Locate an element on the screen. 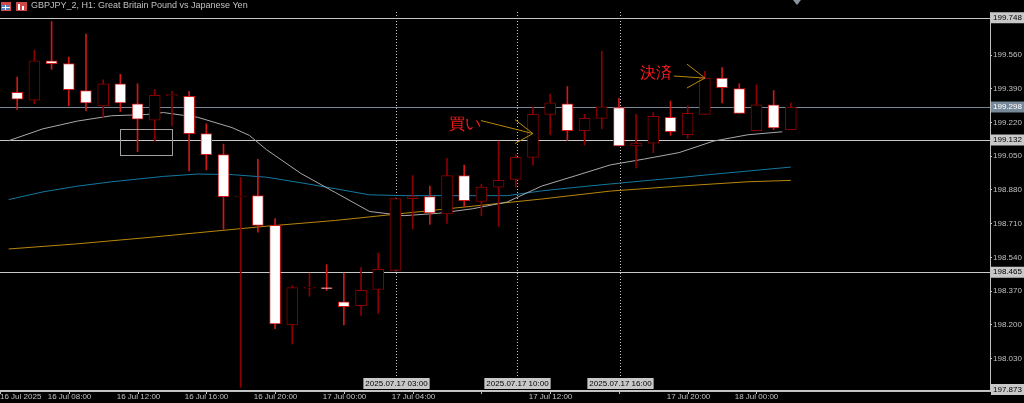  x-tick-label: 17 Jul 20:00 is located at coordinates (688, 397).